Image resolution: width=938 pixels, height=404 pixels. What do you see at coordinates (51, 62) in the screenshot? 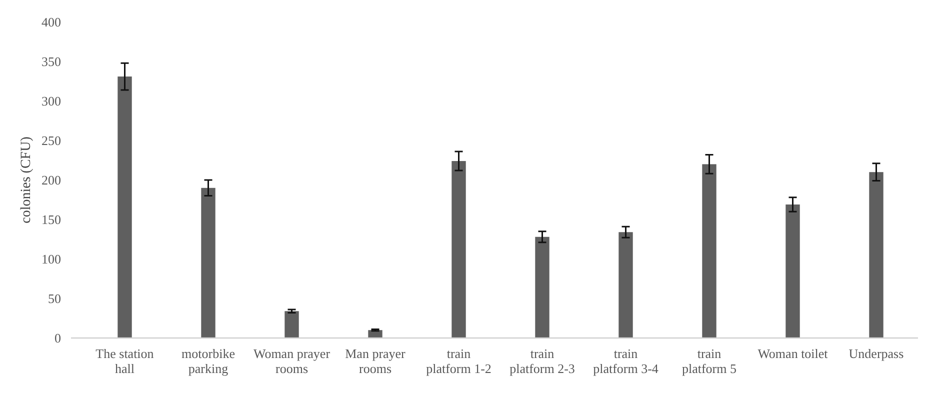
I see `y-tick-label: 350` at bounding box center [51, 62].